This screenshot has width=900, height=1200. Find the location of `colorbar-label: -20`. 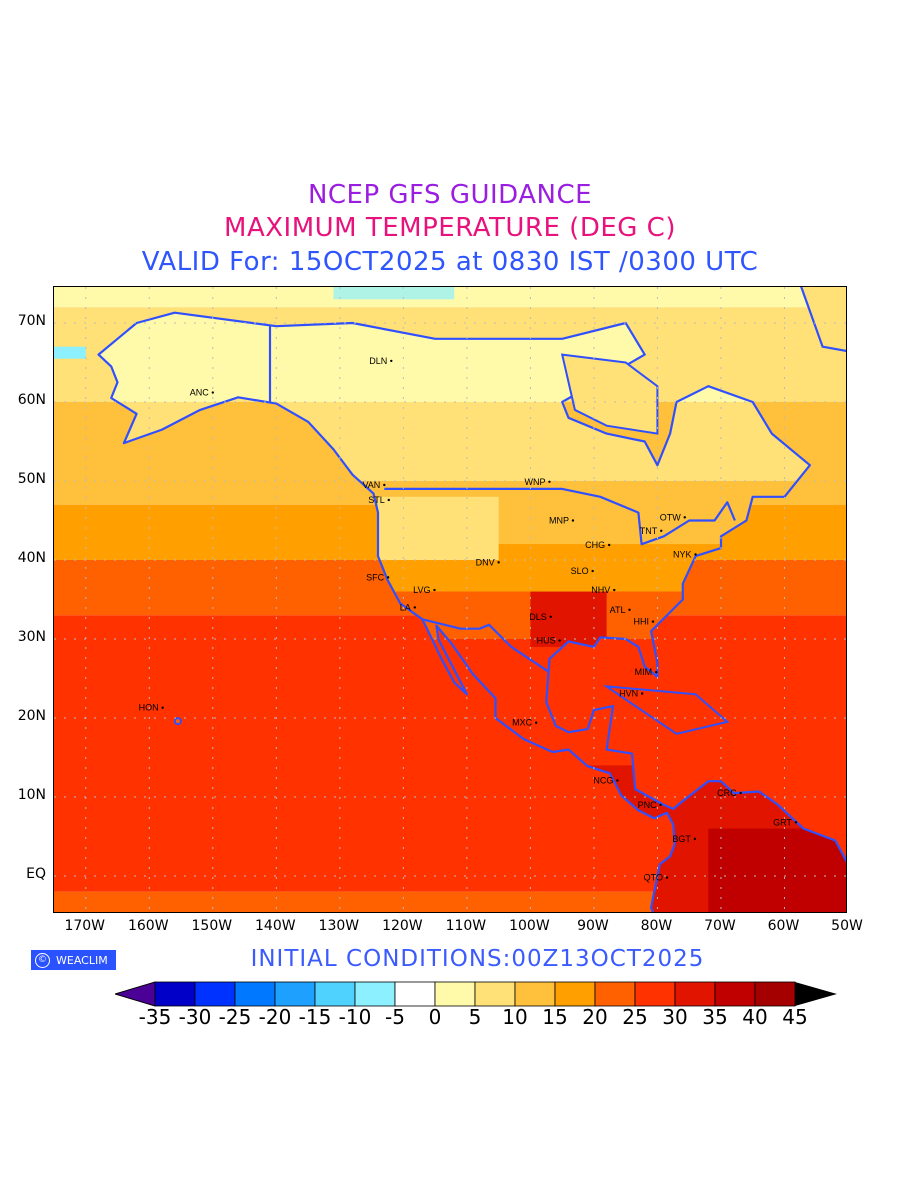

colorbar-label: -20 is located at coordinates (275, 1017).